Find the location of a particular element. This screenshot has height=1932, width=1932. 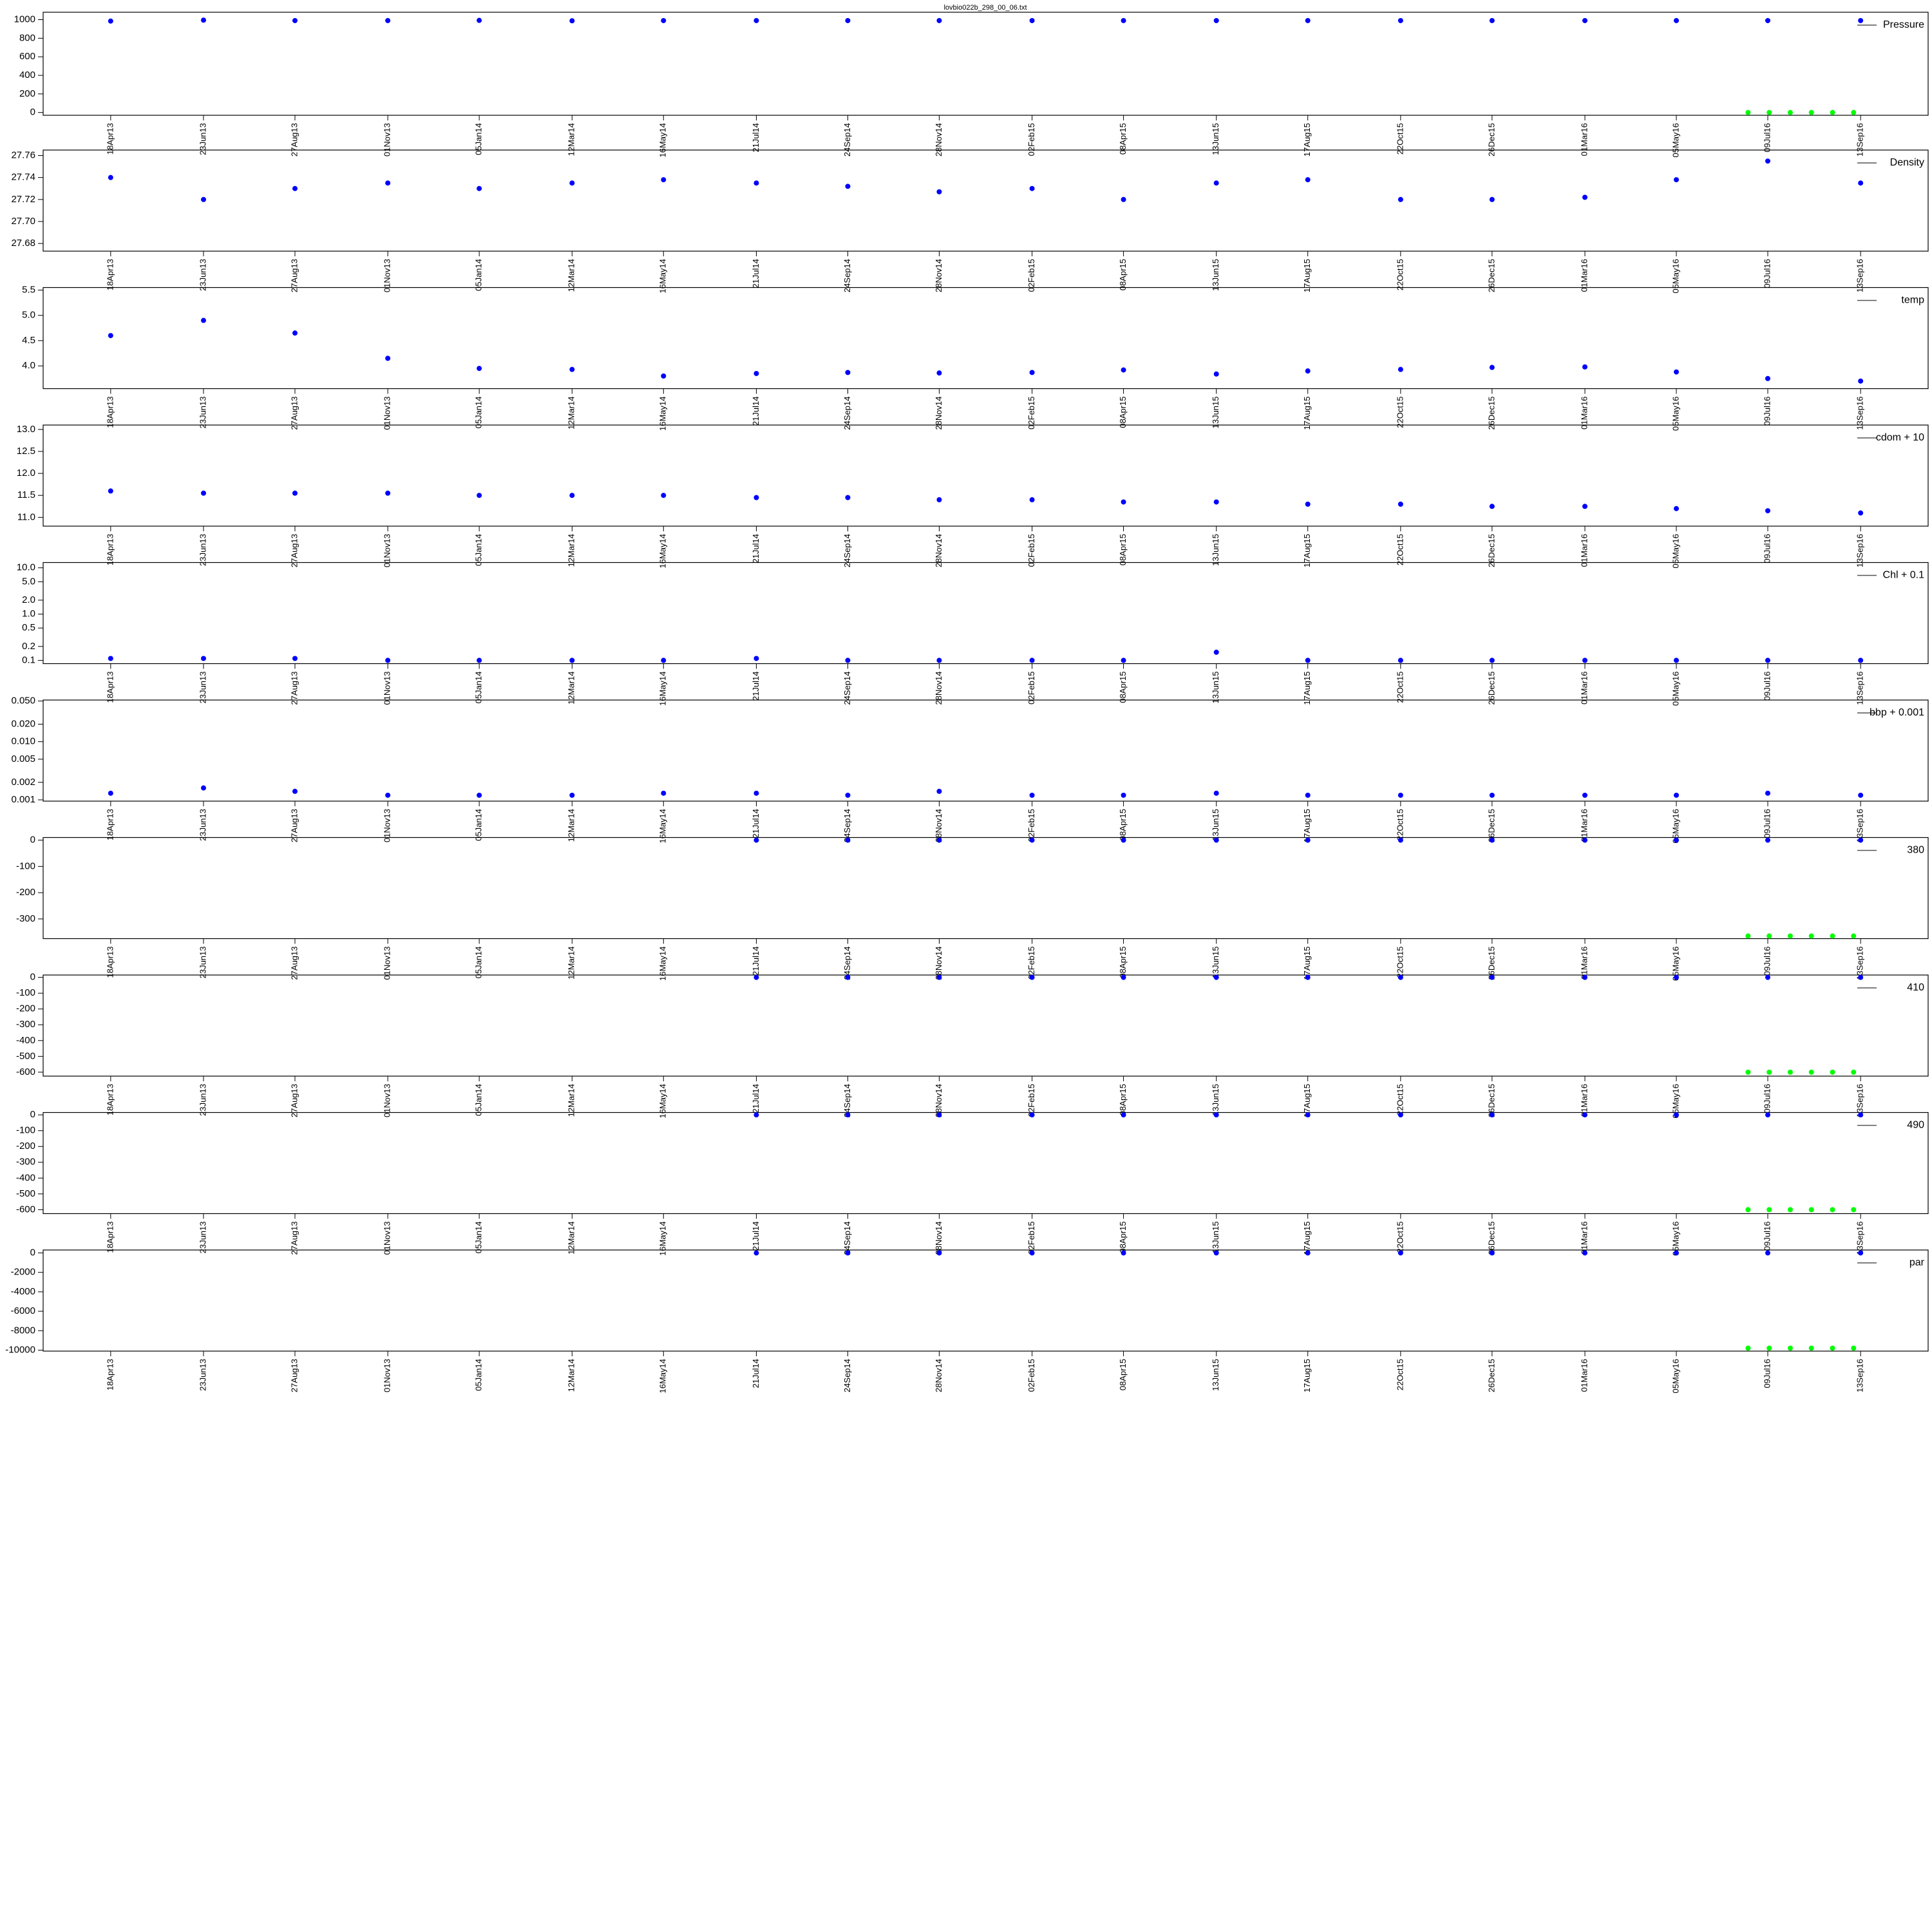

x-tick-label: 05Jan14 is located at coordinates (479, 1238).